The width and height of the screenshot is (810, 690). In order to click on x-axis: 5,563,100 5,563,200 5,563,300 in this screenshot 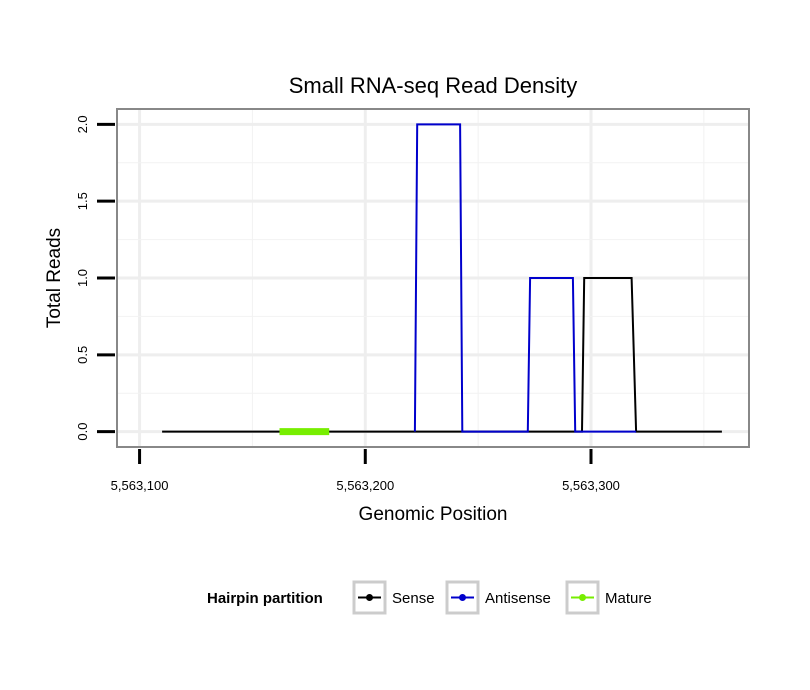, I will do `click(365, 471)`.